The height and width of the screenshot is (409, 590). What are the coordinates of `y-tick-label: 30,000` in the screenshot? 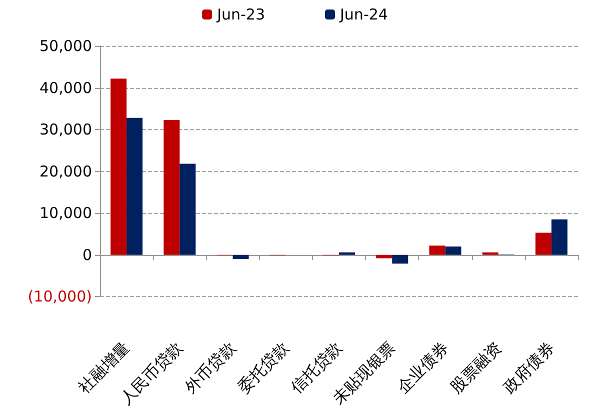 It's located at (66, 129).